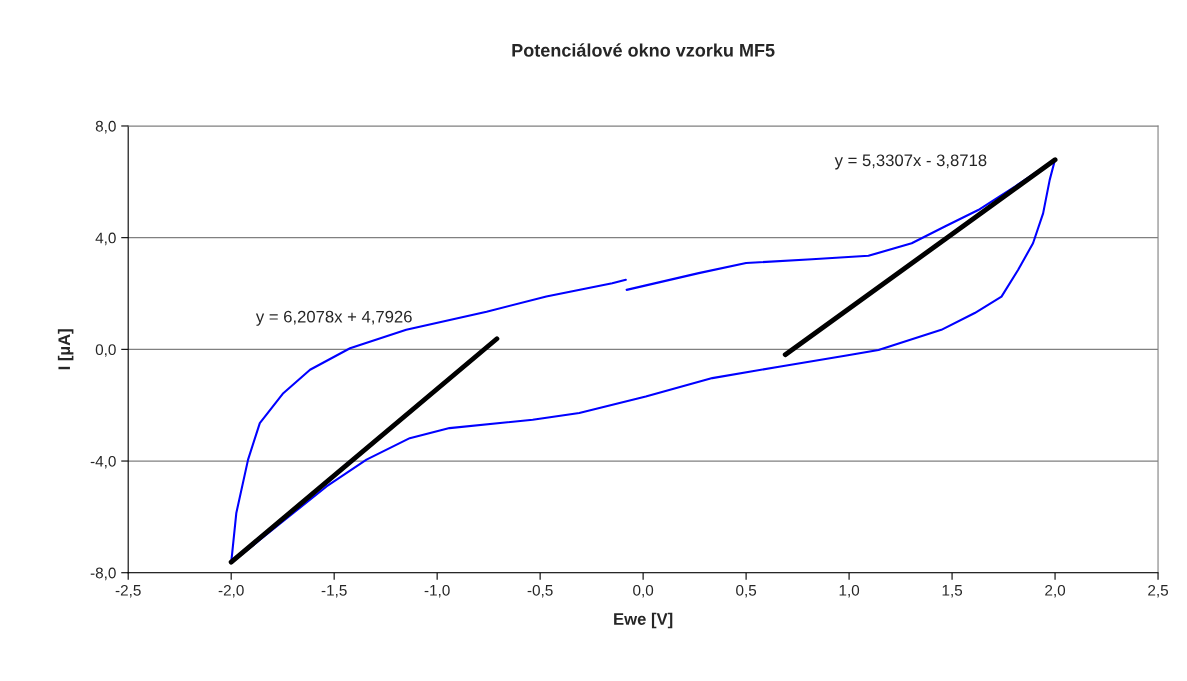 The width and height of the screenshot is (1187, 681). What do you see at coordinates (105, 127) in the screenshot?
I see `y-tick-label: 8,0` at bounding box center [105, 127].